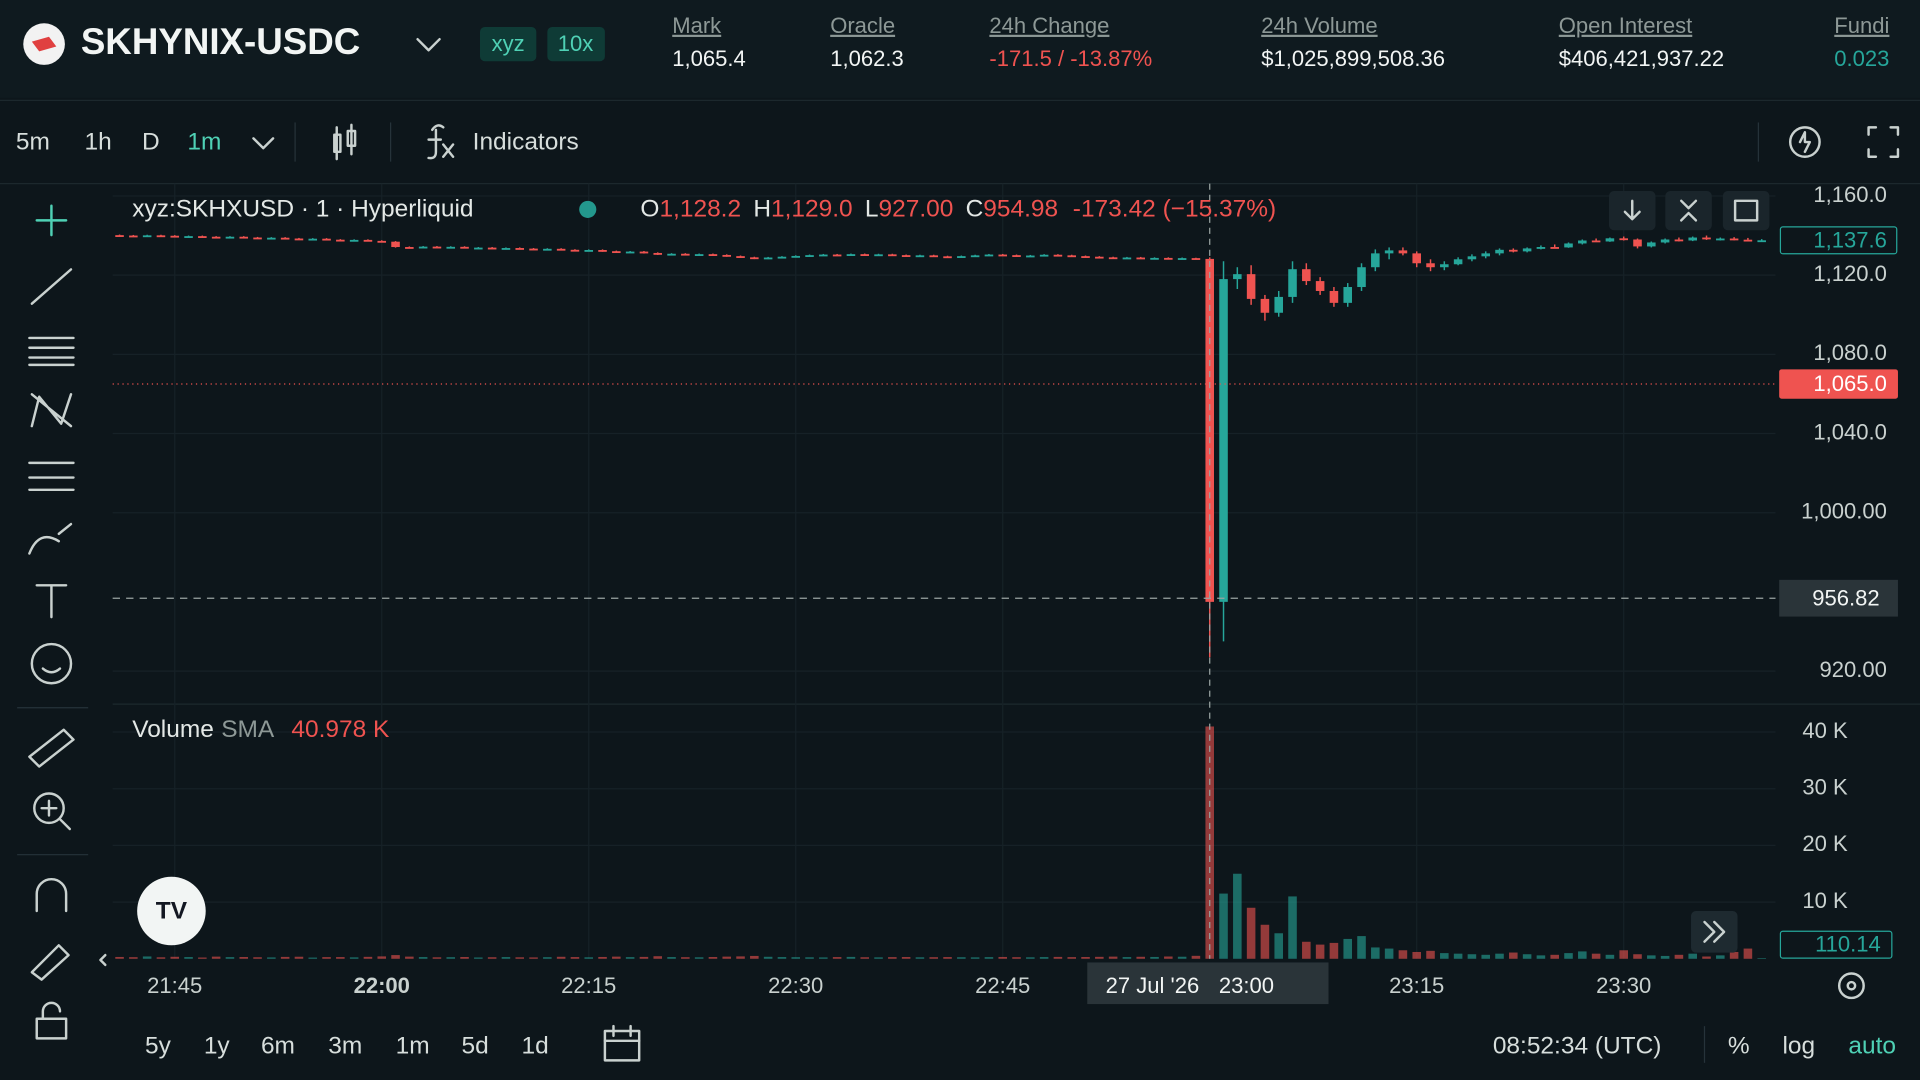 The image size is (1920, 1080). I want to click on chart-type-icon, so click(345, 142).